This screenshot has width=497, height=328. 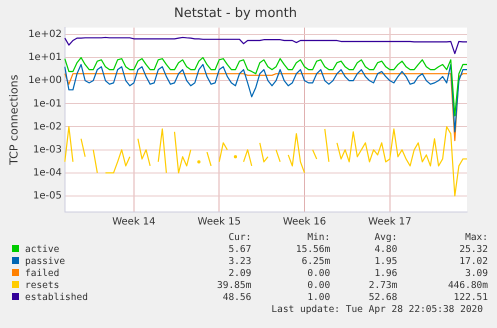 I want to click on text: 6.25m, so click(x=316, y=262).